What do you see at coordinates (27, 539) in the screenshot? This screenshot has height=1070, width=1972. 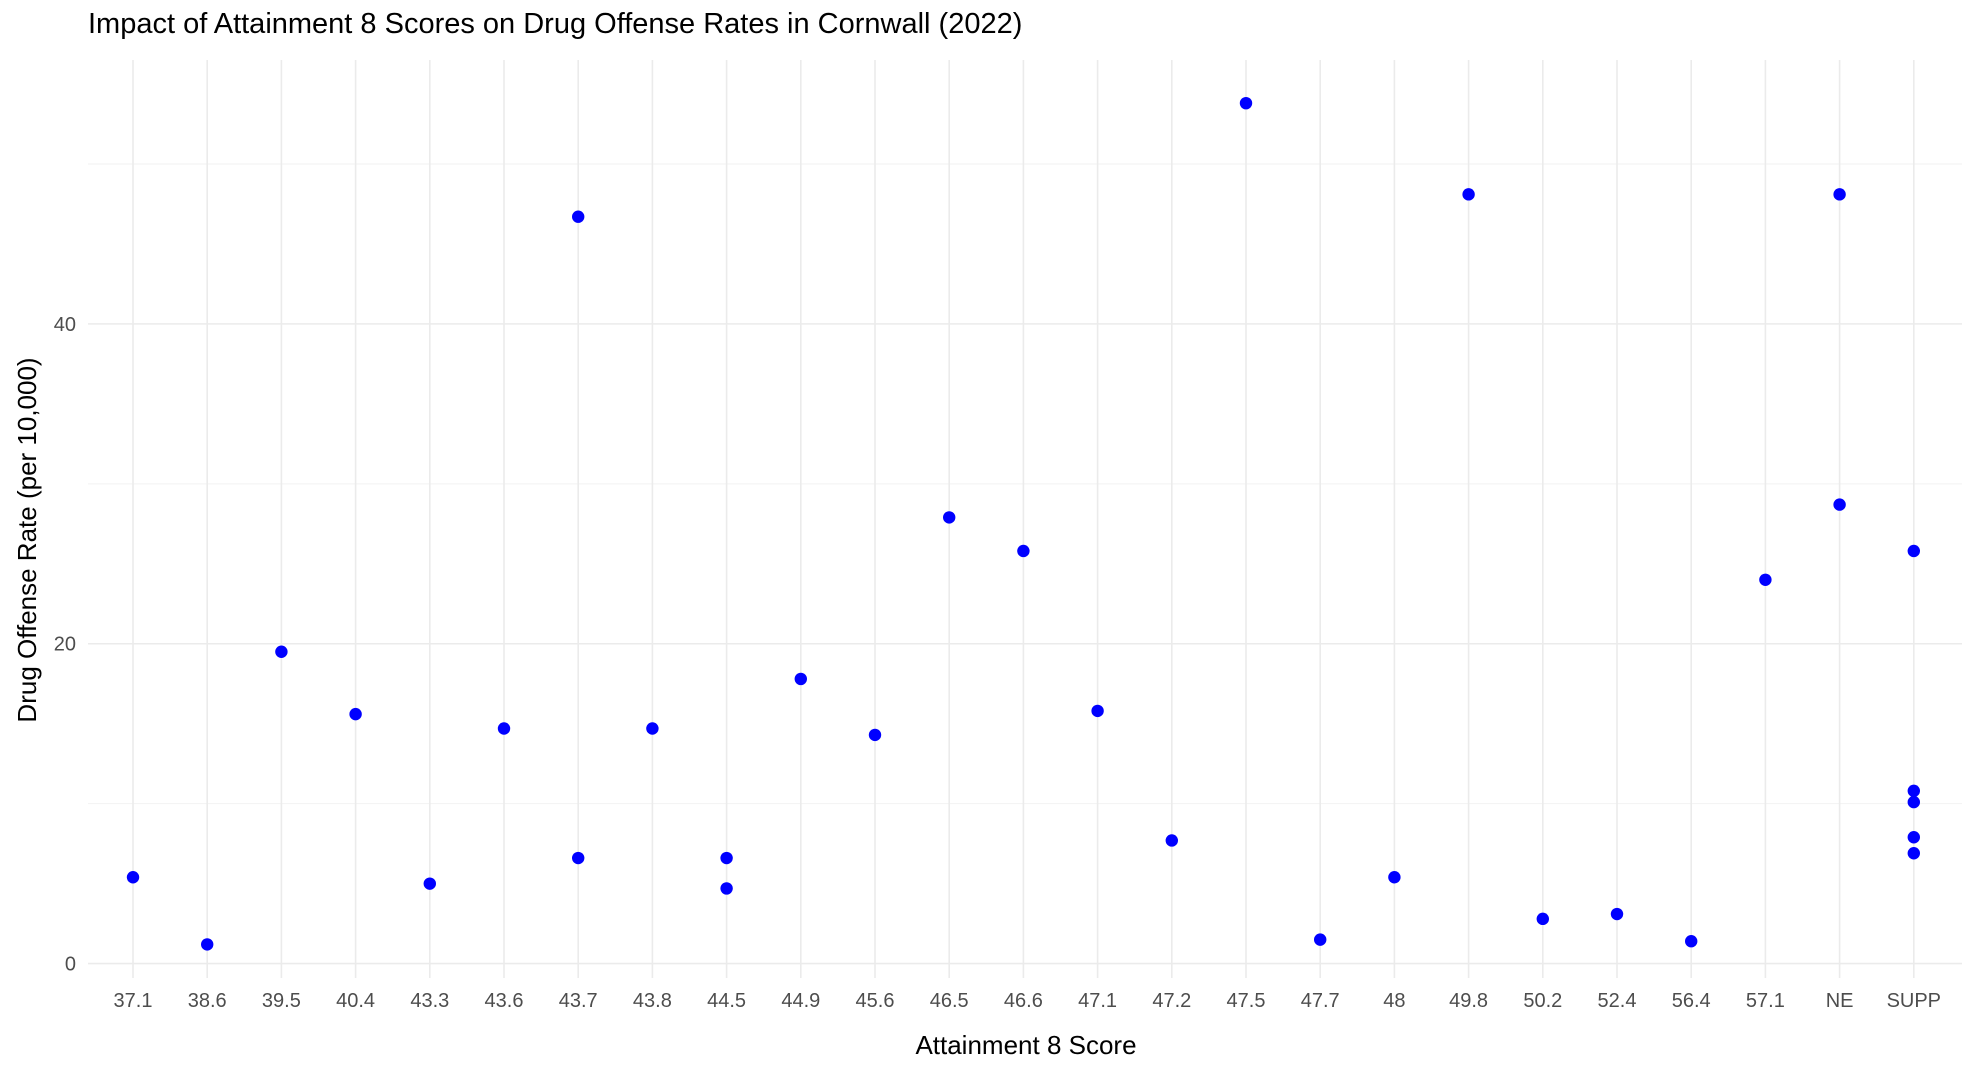 I see `y-axis-title: Drug Offense Rate (per 10,000)` at bounding box center [27, 539].